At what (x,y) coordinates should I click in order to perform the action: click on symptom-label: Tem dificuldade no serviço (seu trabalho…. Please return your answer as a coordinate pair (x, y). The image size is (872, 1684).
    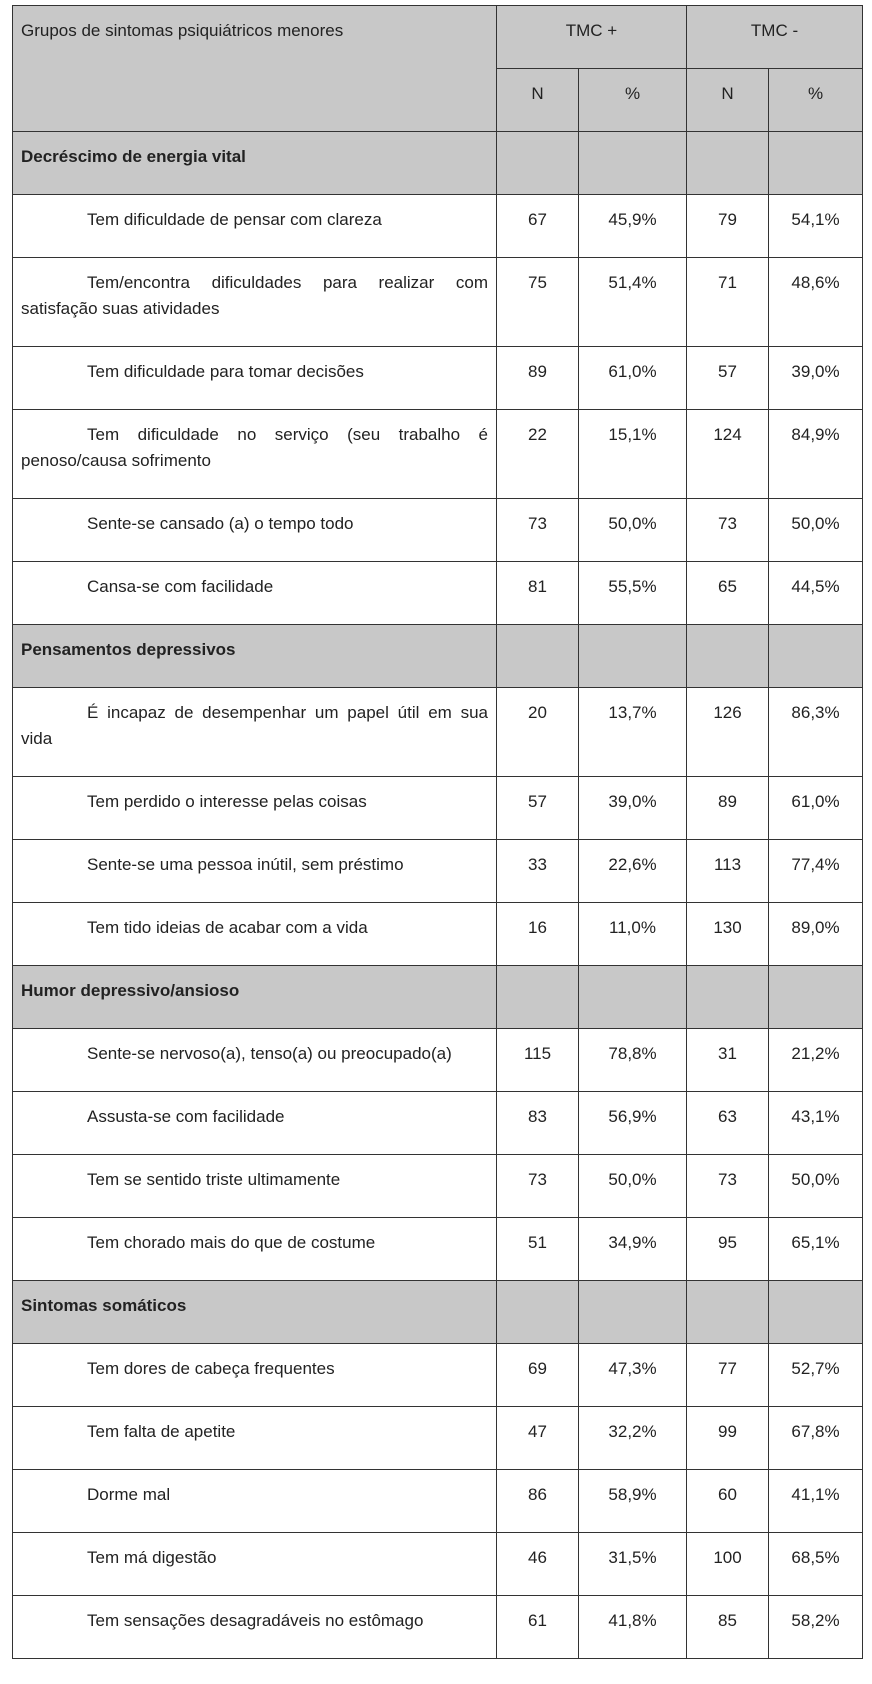
    Looking at the image, I should click on (254, 454).